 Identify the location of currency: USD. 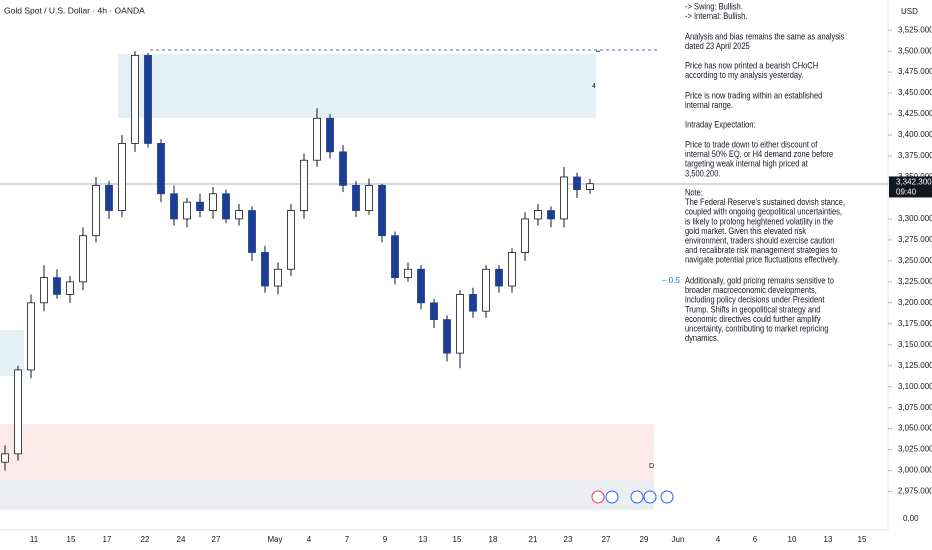
(909, 11).